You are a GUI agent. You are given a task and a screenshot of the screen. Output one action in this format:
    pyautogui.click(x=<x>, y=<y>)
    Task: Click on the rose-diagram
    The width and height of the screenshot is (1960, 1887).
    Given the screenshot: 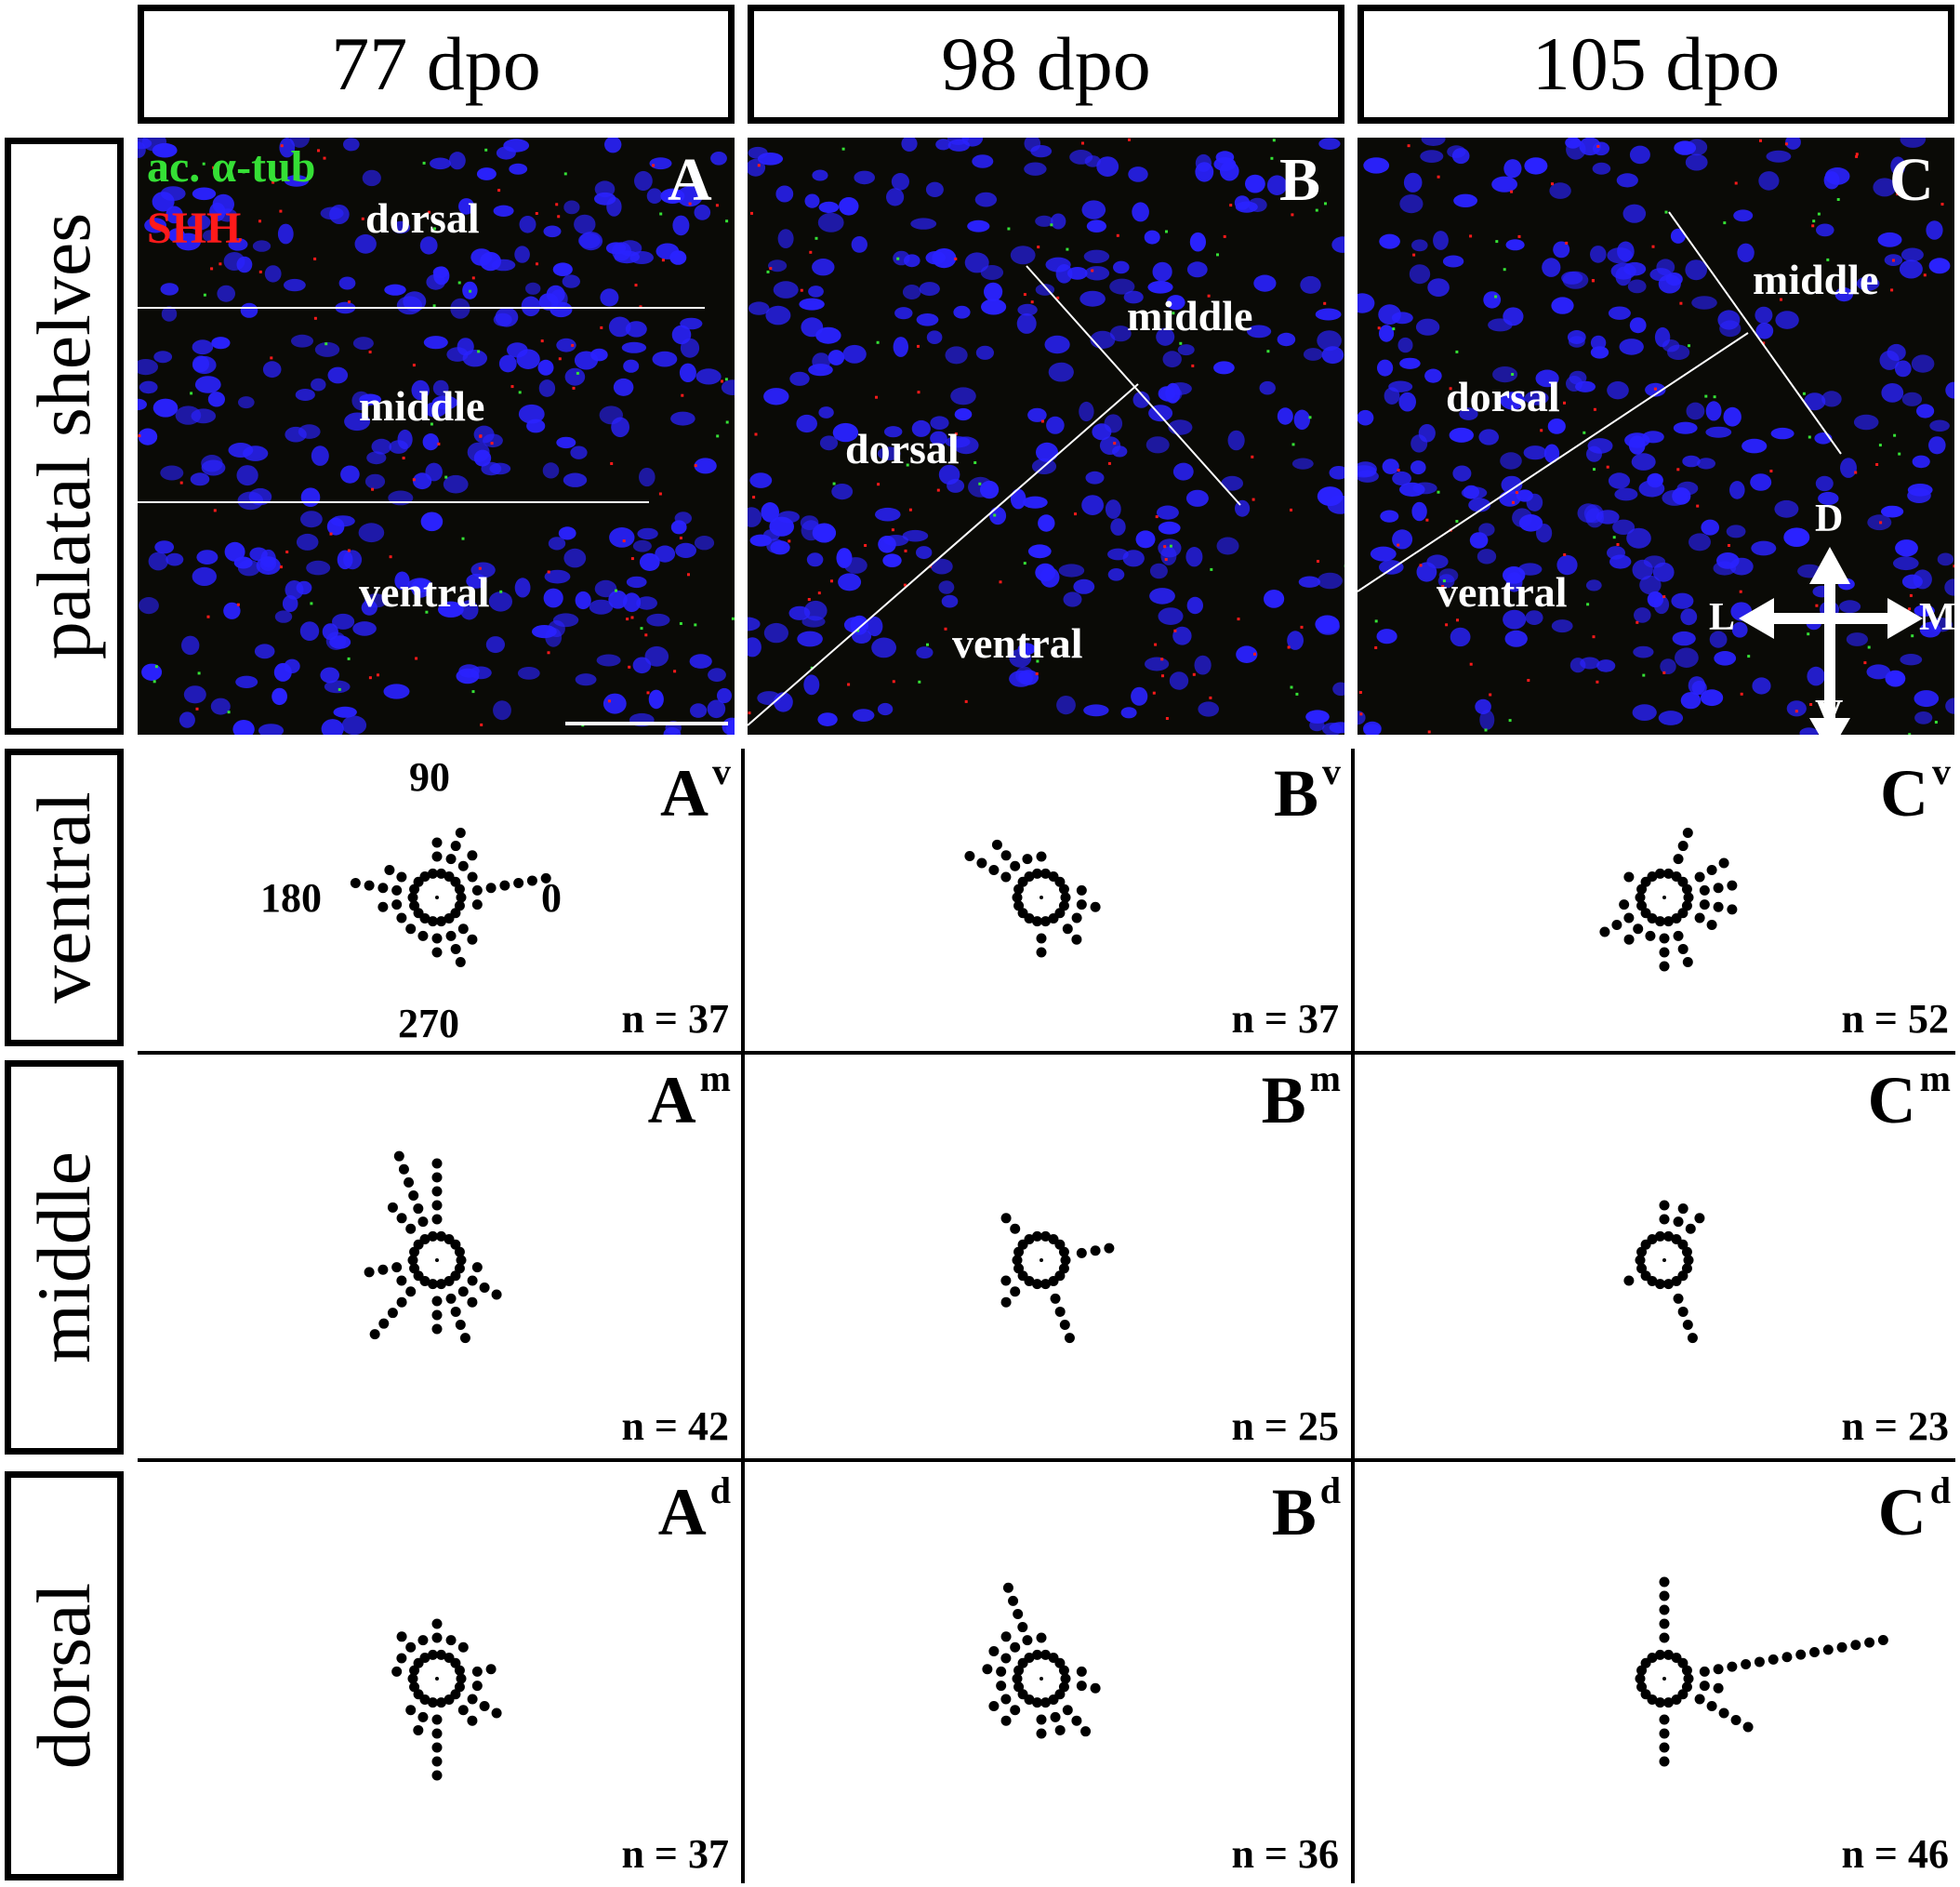 What is the action you would take?
    pyautogui.click(x=450, y=897)
    